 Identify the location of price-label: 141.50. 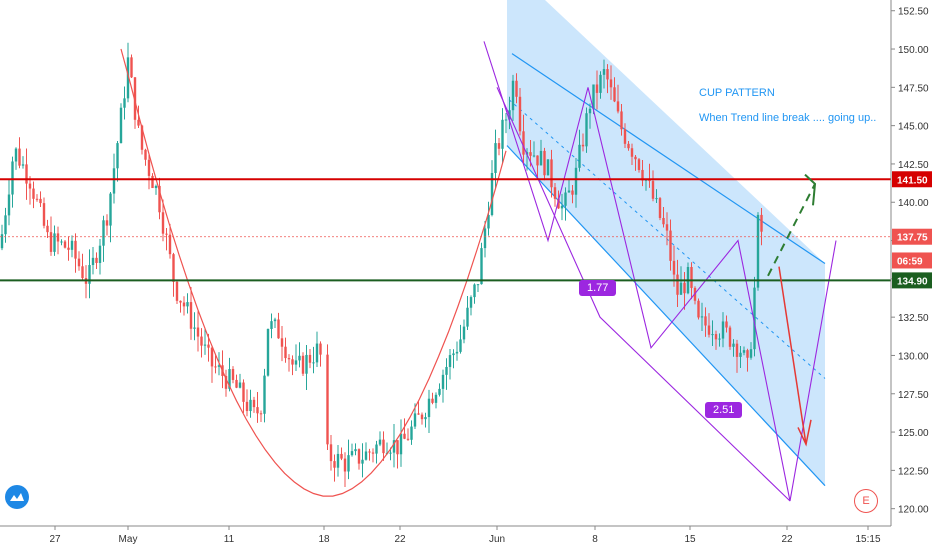
(912, 180).